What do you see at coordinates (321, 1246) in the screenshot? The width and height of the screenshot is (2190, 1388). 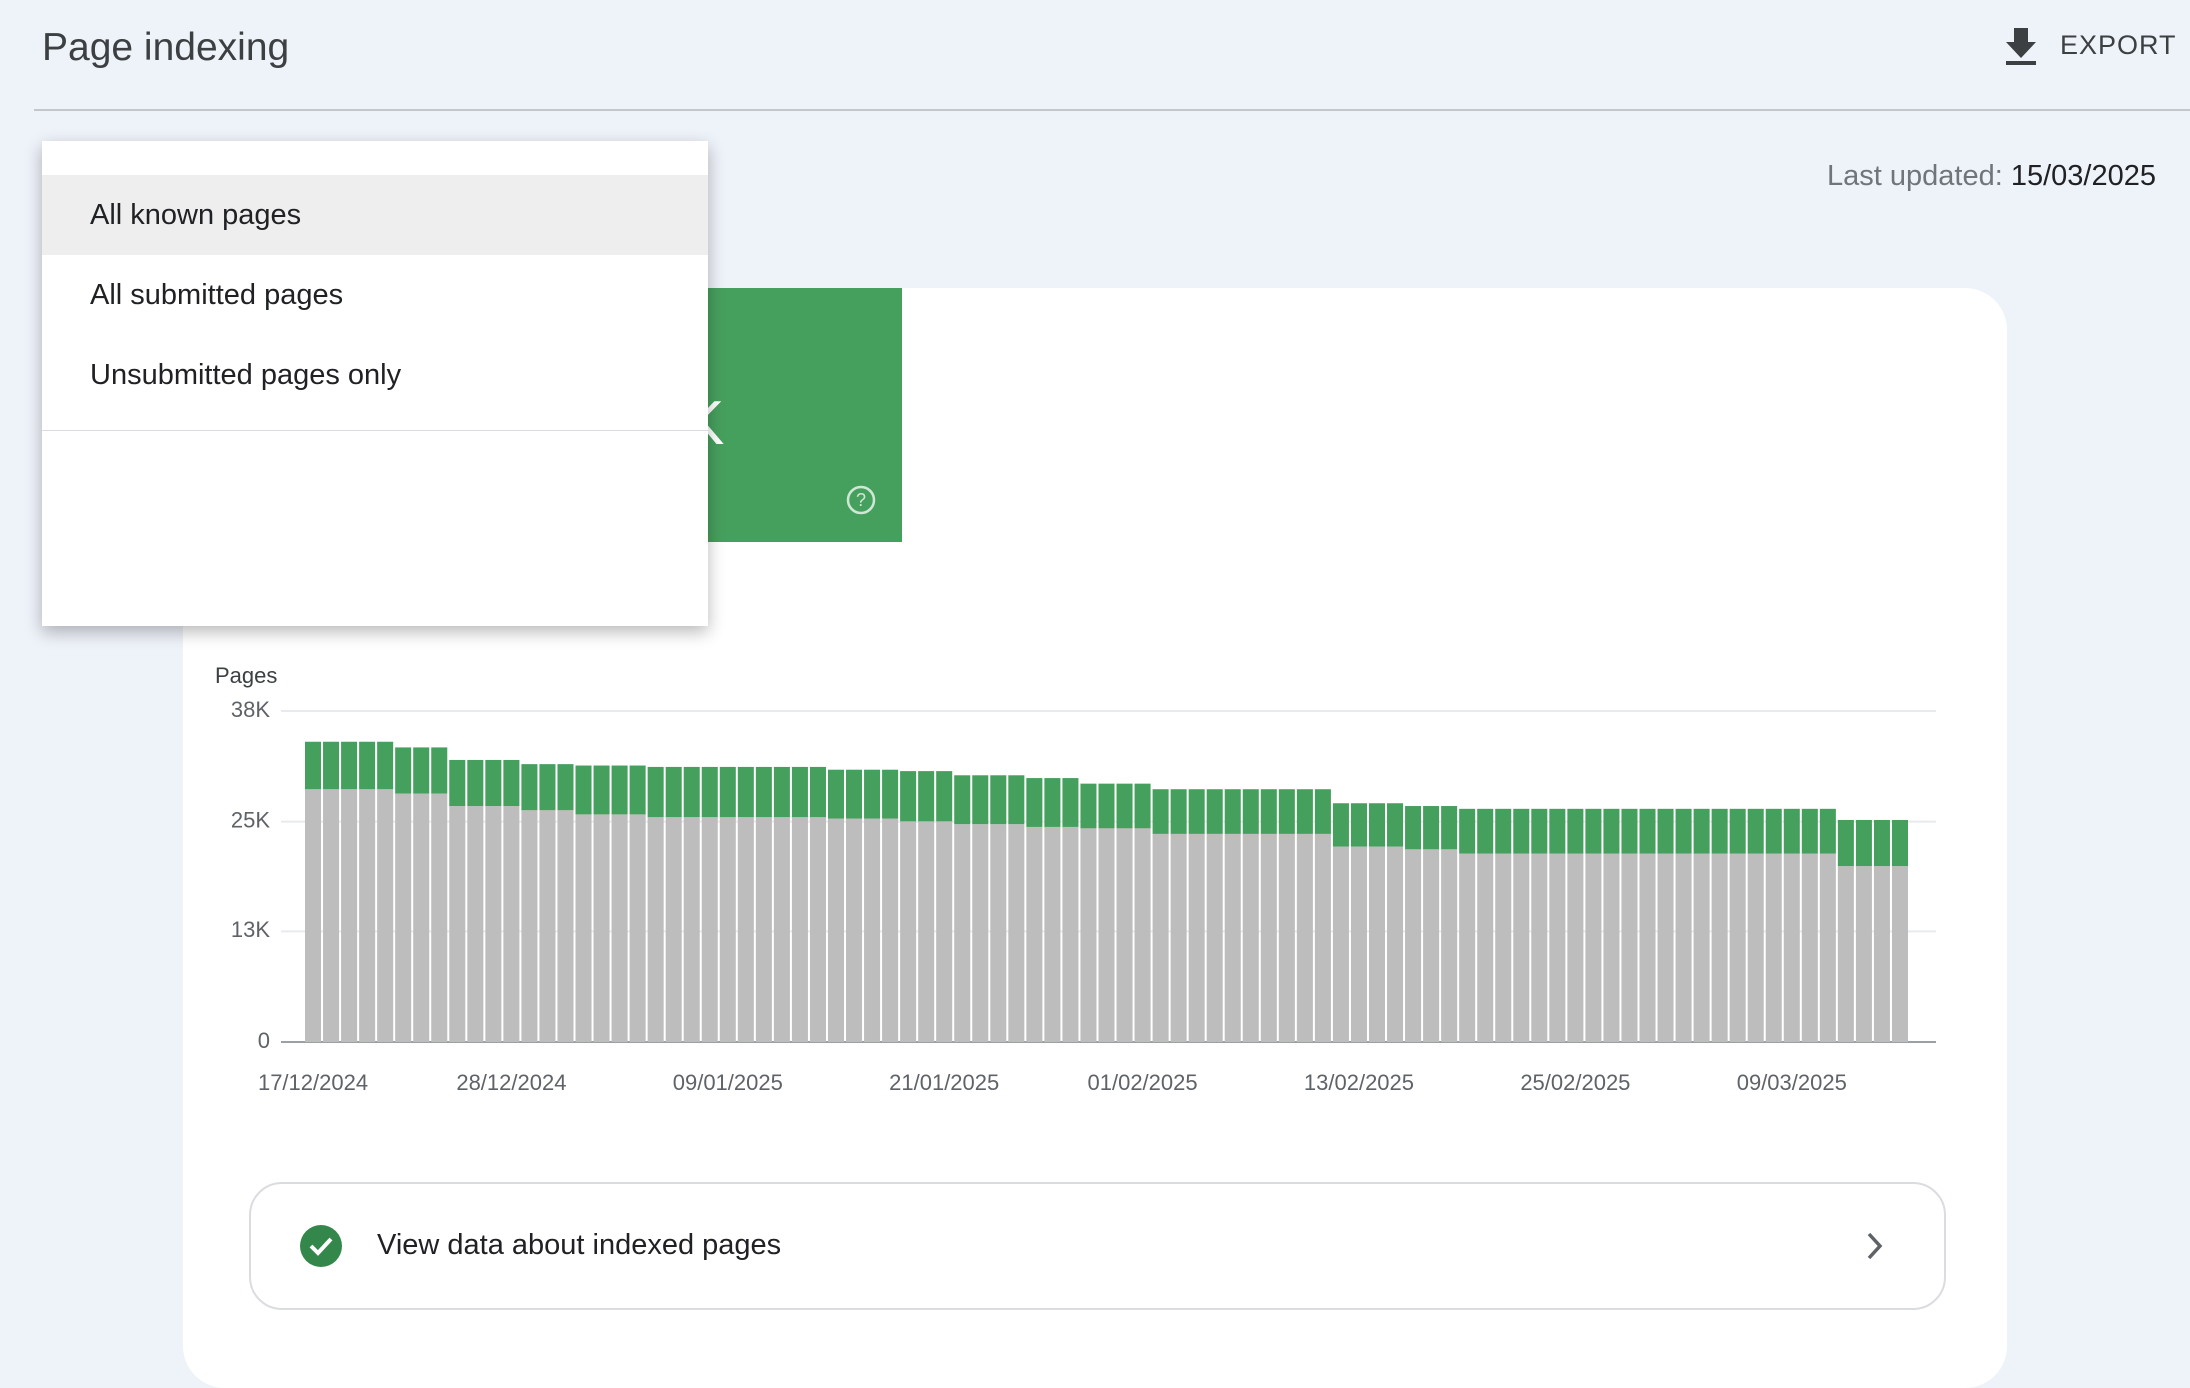 I see `check-icon` at bounding box center [321, 1246].